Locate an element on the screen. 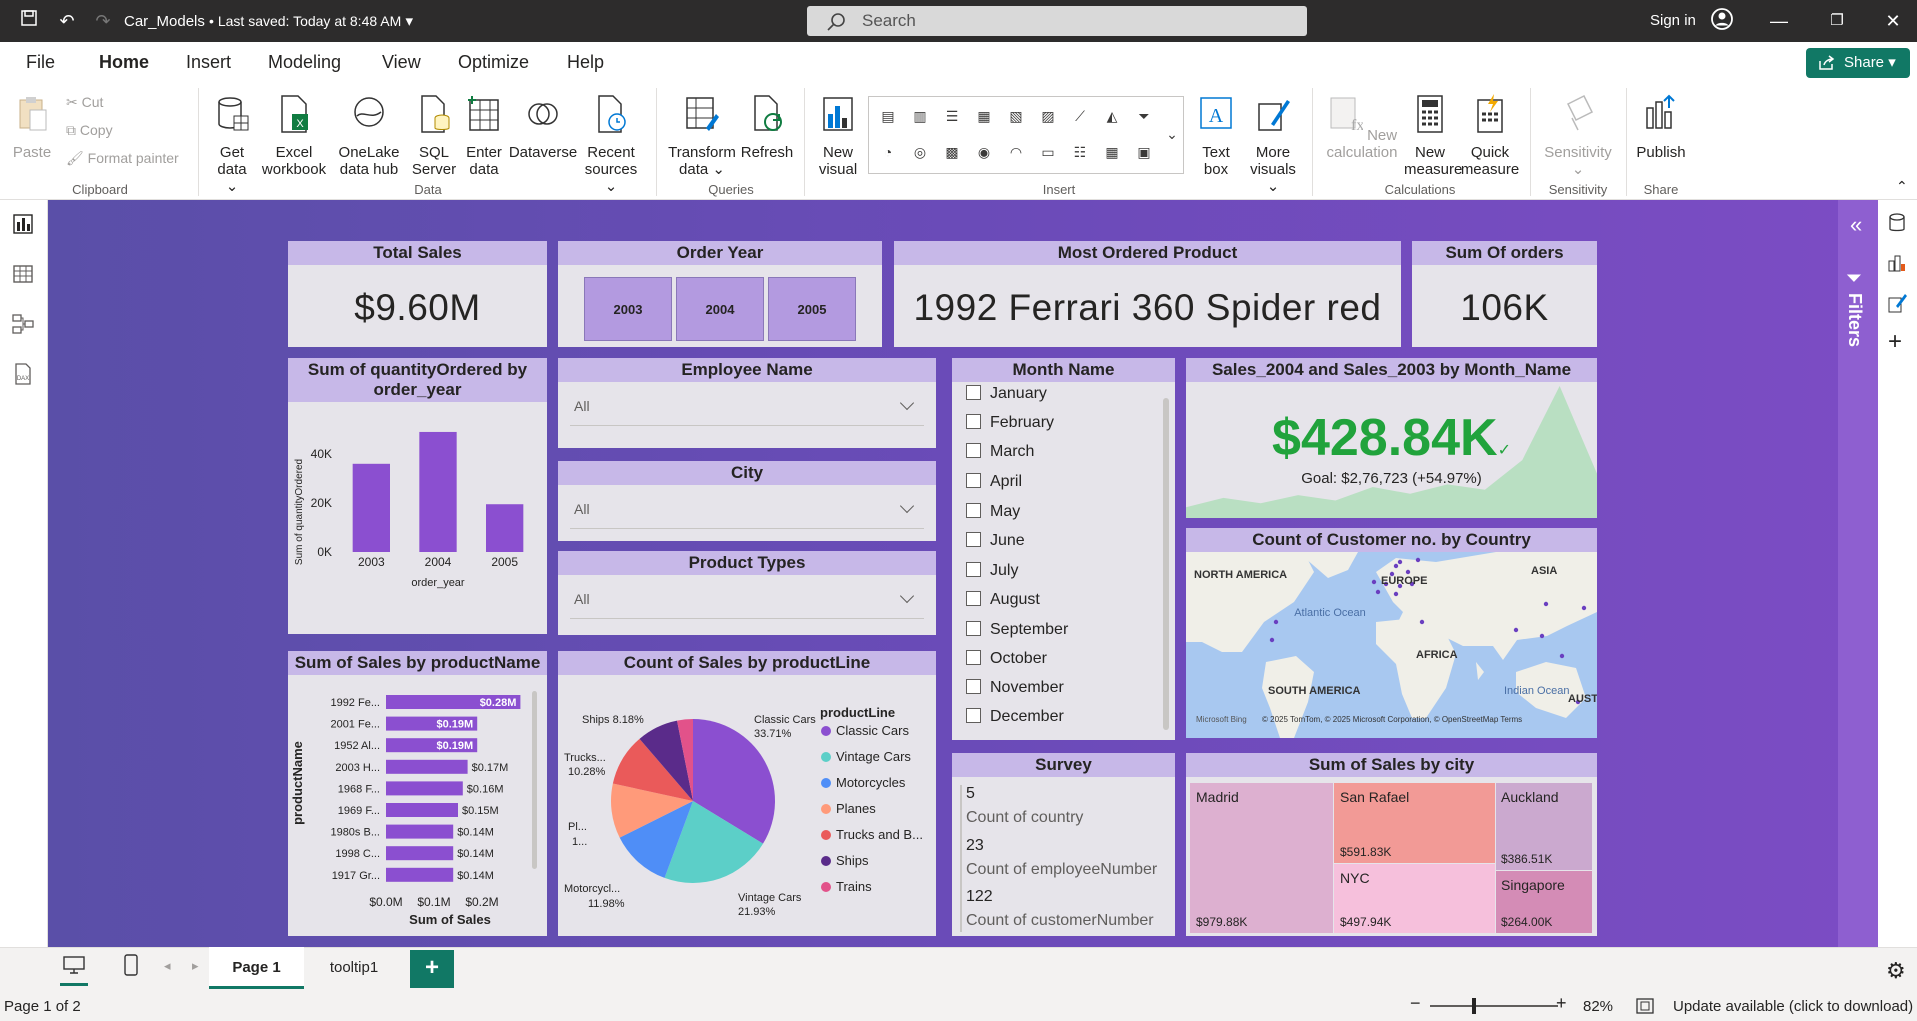  menu-modeling: Modeling is located at coordinates (305, 62).